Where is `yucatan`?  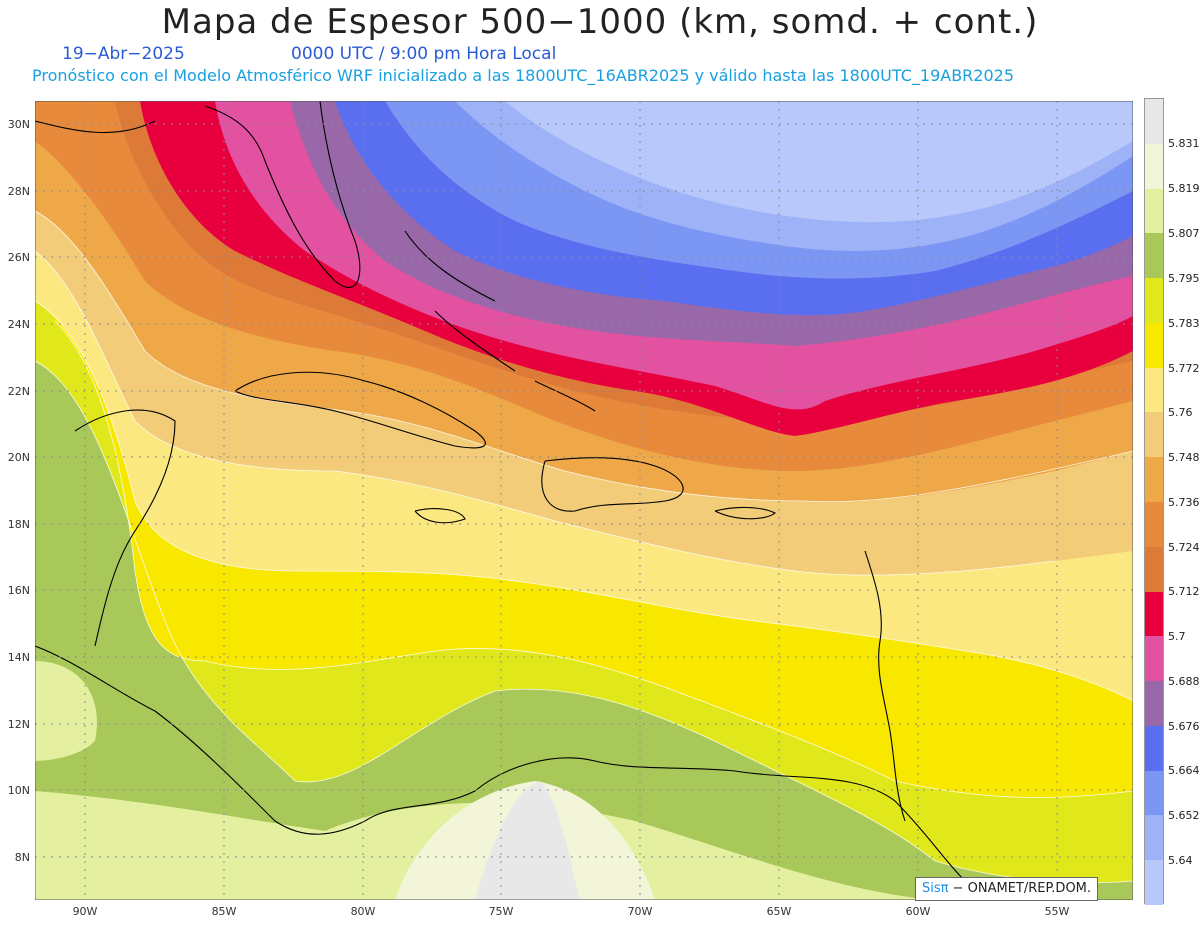
yucatan is located at coordinates (125, 528).